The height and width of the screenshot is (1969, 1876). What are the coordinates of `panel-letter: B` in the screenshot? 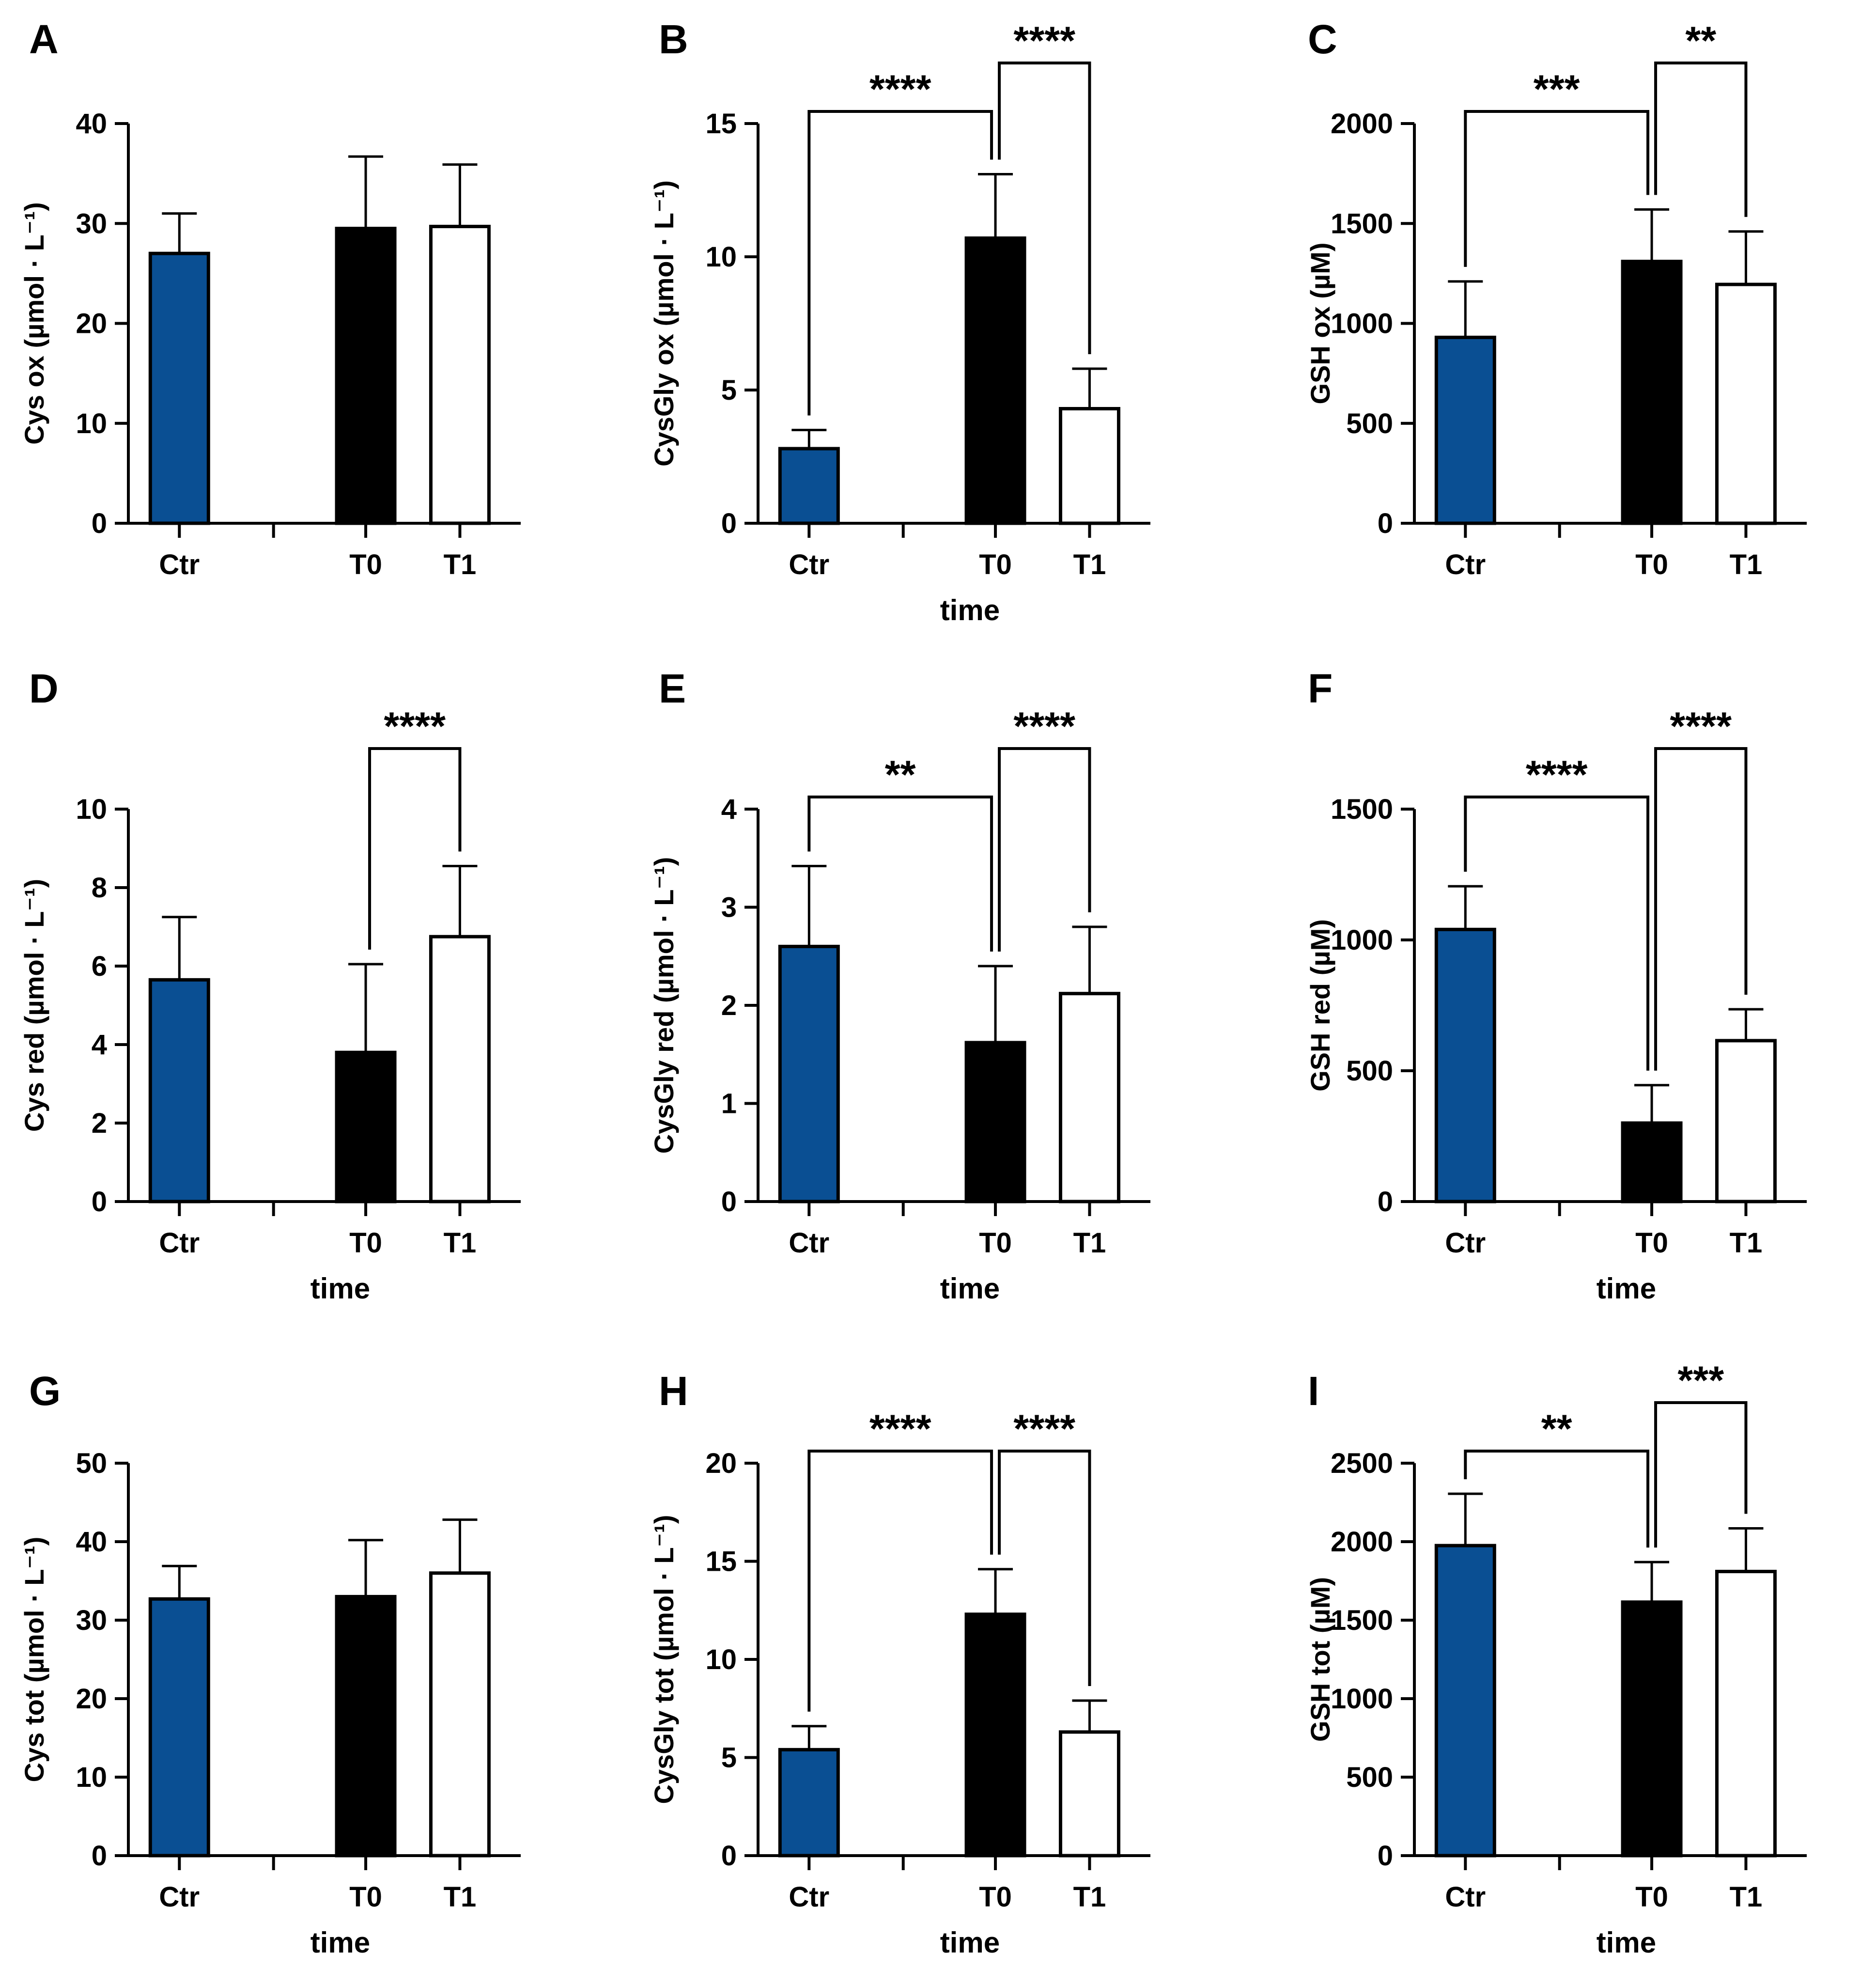 It's located at (673, 39).